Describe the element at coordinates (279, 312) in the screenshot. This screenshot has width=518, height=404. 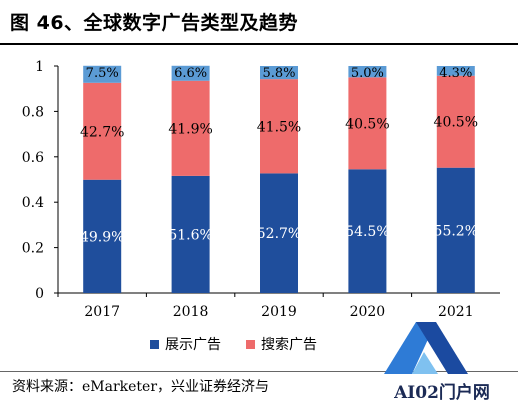
I see `x-tick-label: 2019` at that location.